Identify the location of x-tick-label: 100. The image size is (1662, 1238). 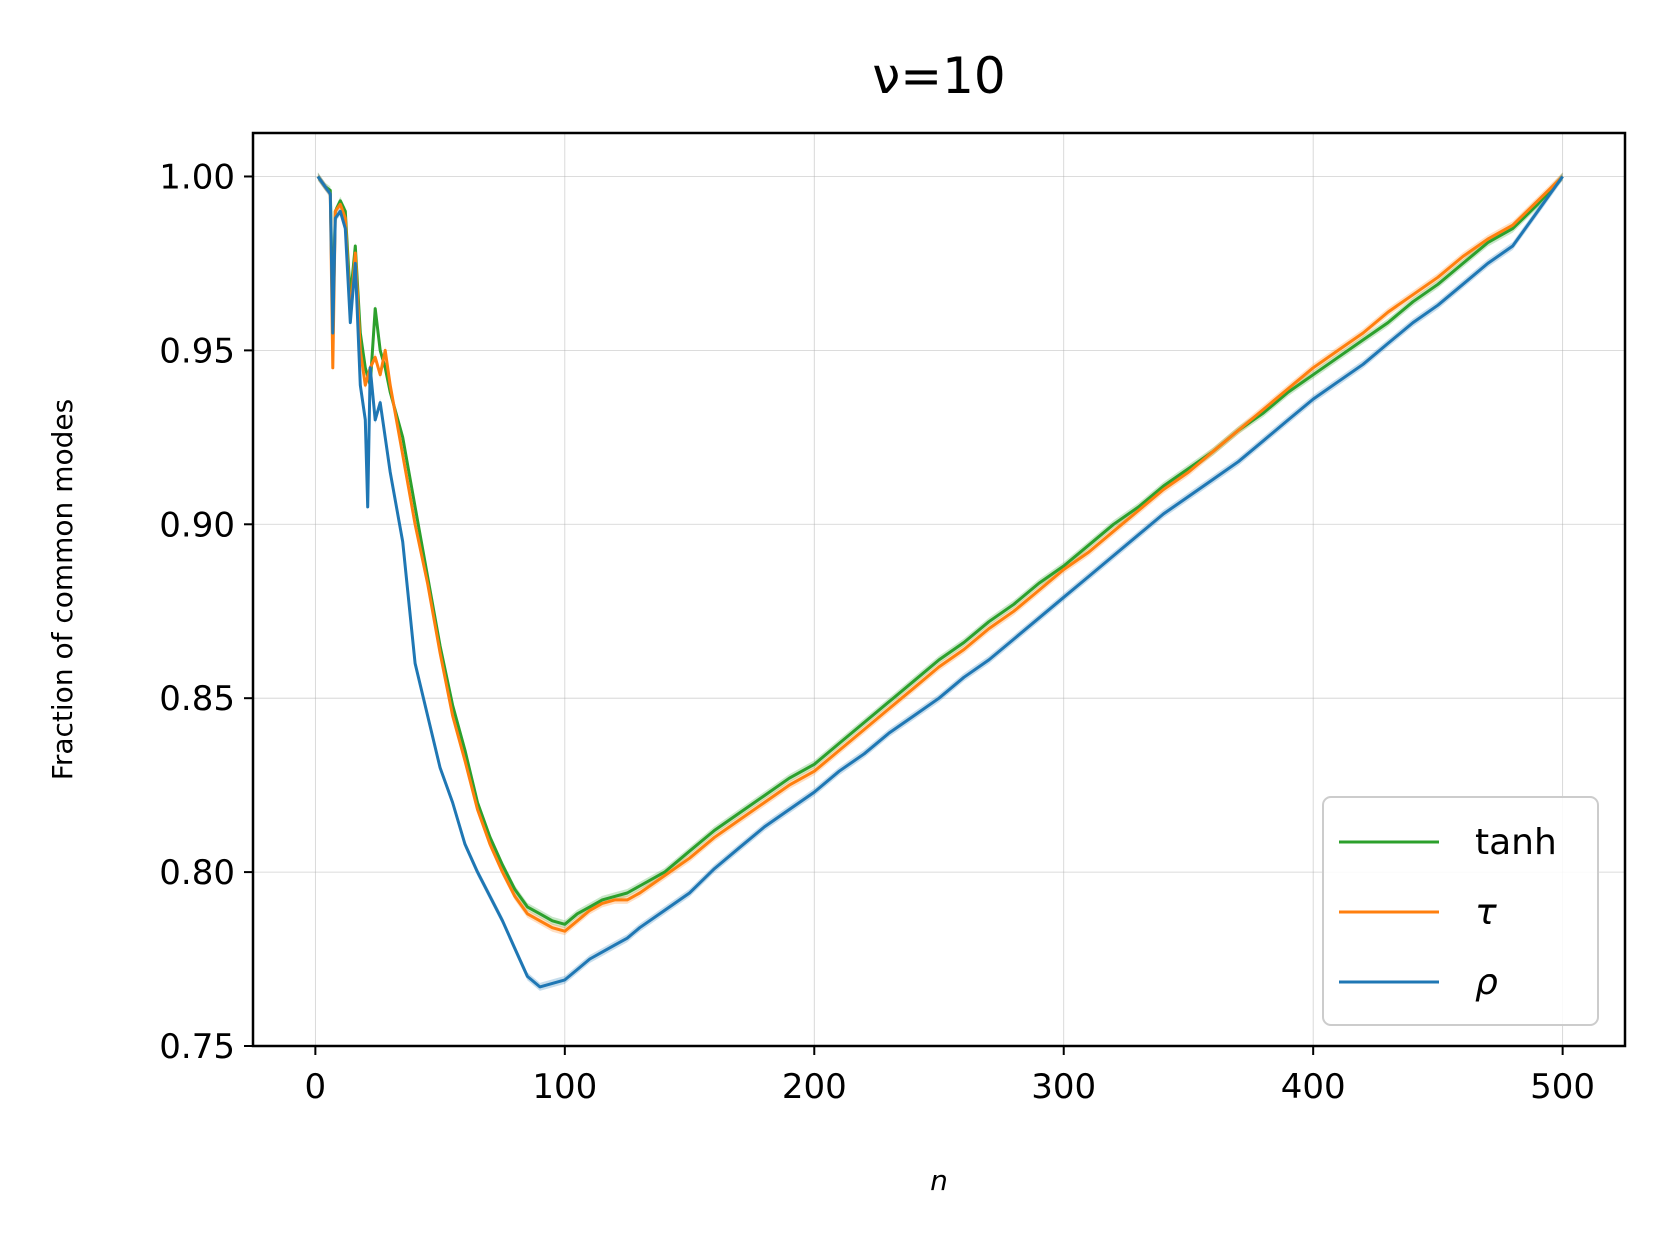
(564, 1087).